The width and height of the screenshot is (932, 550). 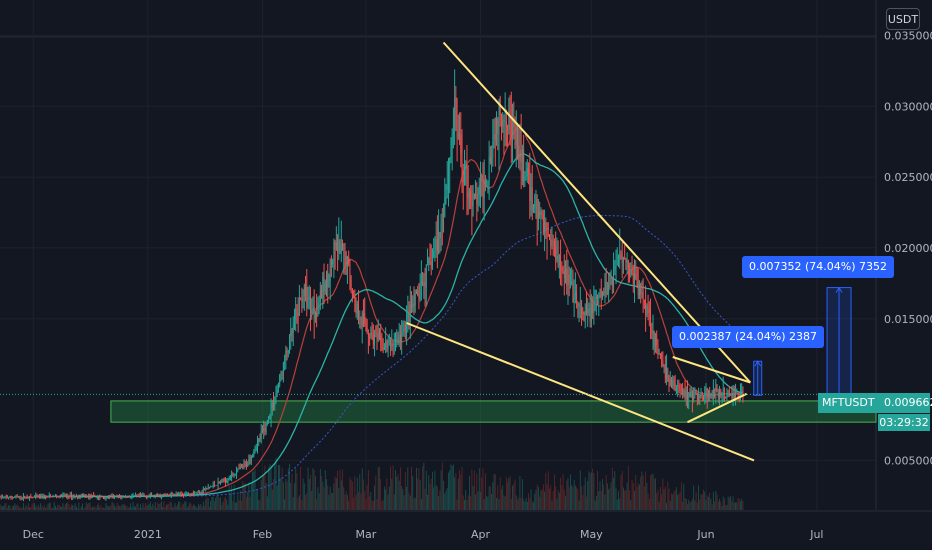 I want to click on currency-button: USDT, so click(x=903, y=19).